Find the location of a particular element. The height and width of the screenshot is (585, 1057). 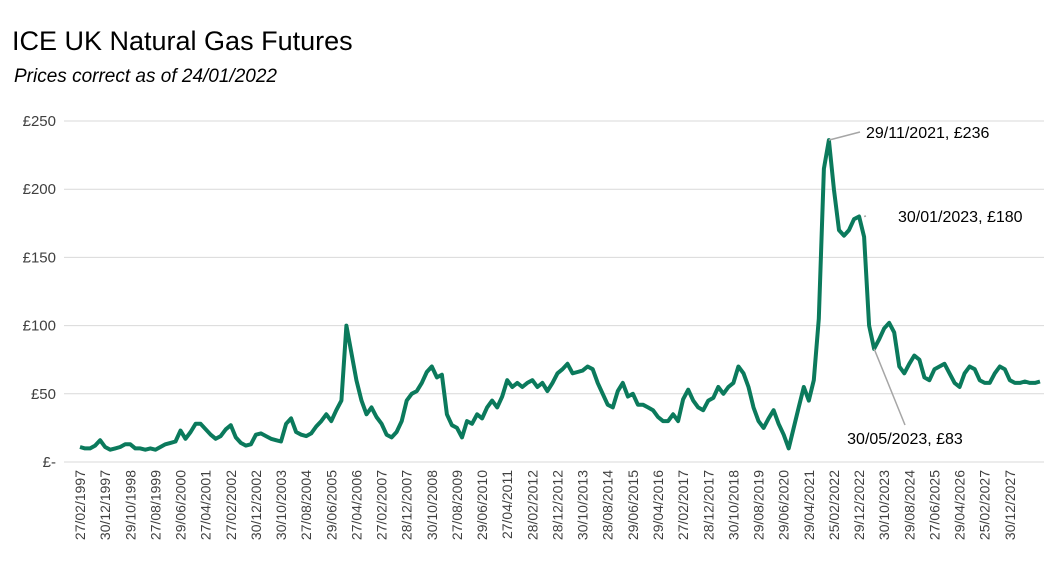

x-tick-label: 29/06/2005 is located at coordinates (331, 505).